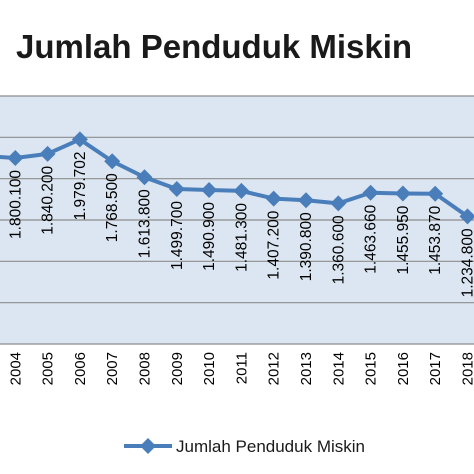 This screenshot has width=474, height=474. I want to click on x-tick-label: 2015, so click(371, 368).